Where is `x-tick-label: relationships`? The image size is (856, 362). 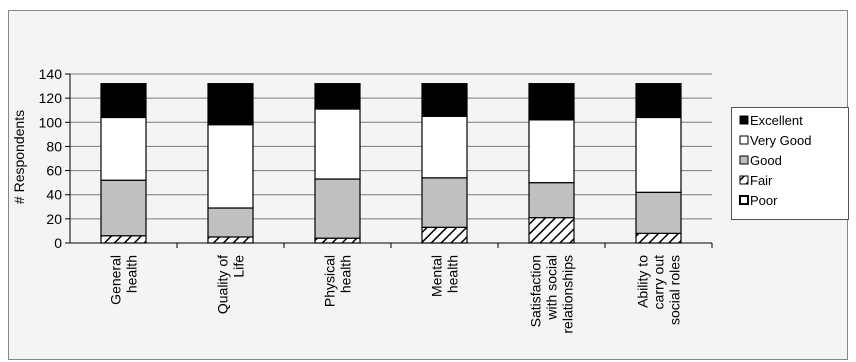
x-tick-label: relationships is located at coordinates (568, 294).